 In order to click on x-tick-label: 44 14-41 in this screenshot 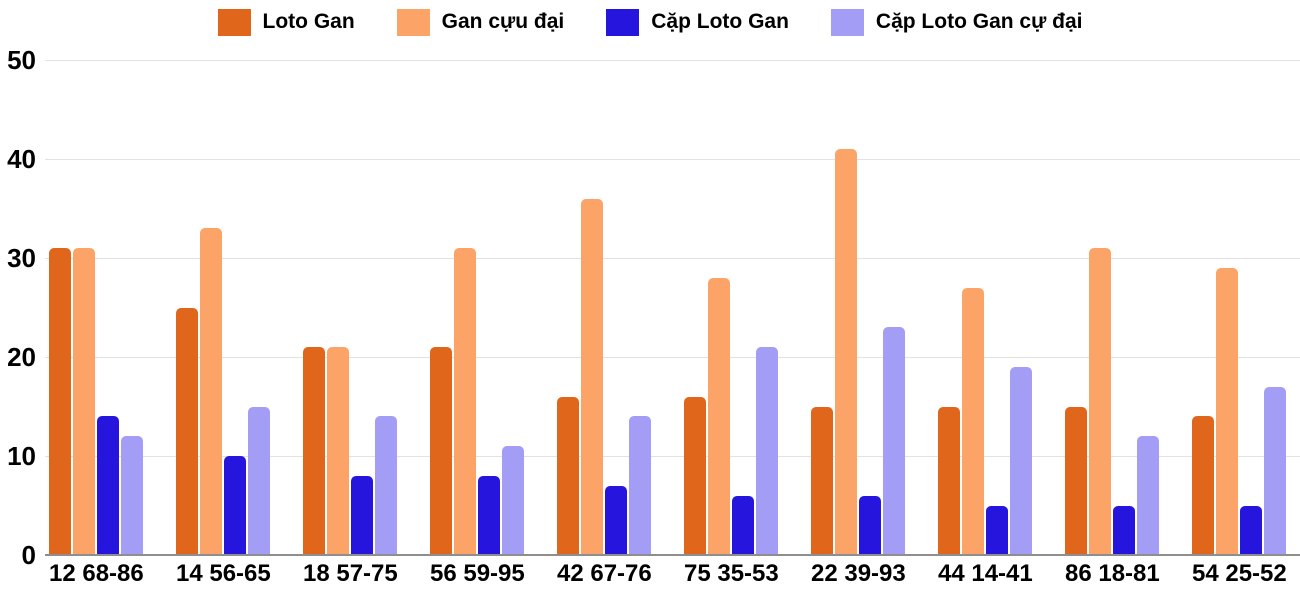, I will do `click(985, 573)`.